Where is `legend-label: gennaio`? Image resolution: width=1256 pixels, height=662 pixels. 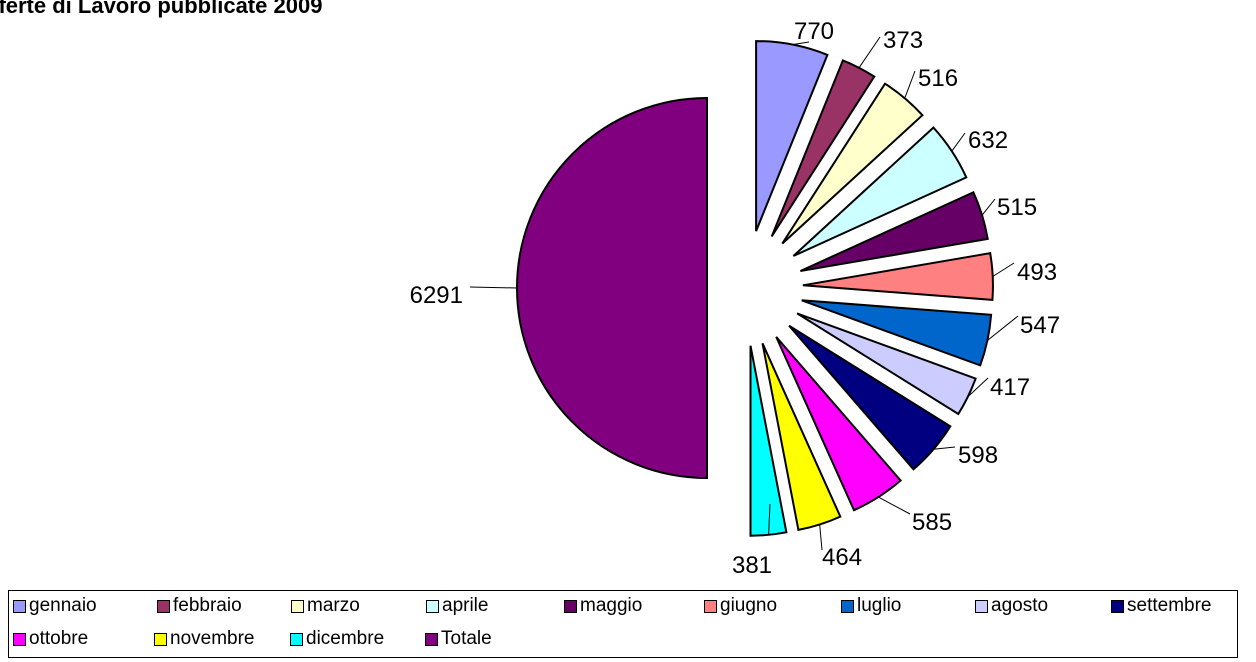 legend-label: gennaio is located at coordinates (63, 605).